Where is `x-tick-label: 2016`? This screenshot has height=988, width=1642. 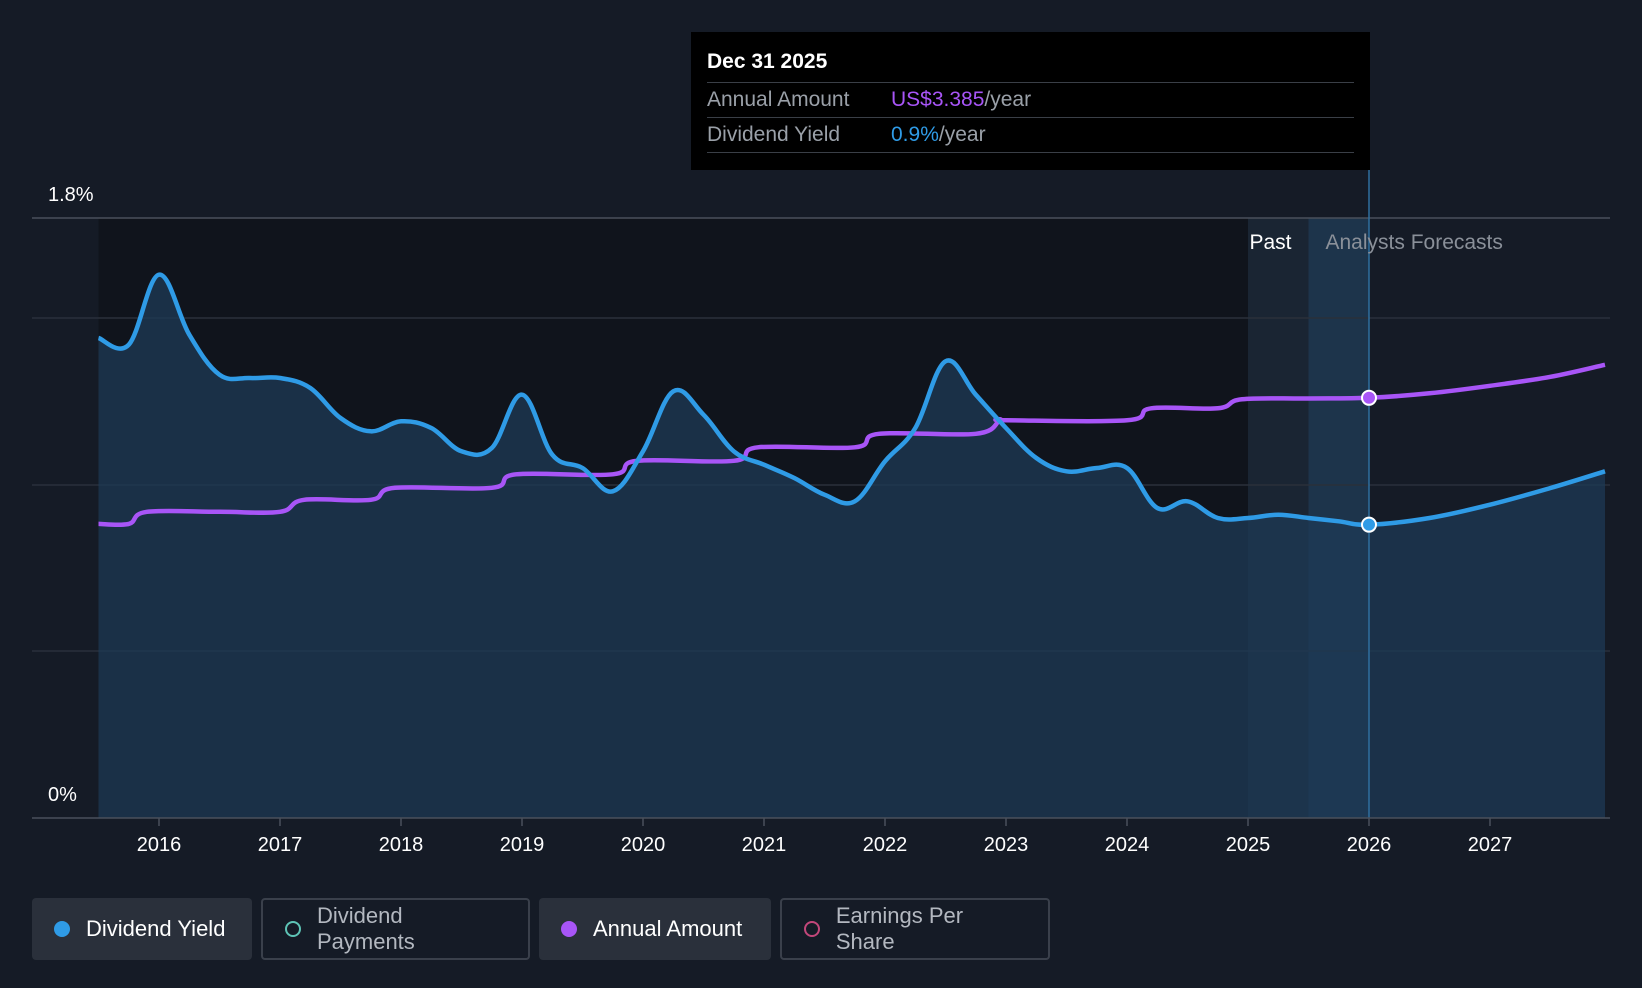
x-tick-label: 2016 is located at coordinates (159, 845).